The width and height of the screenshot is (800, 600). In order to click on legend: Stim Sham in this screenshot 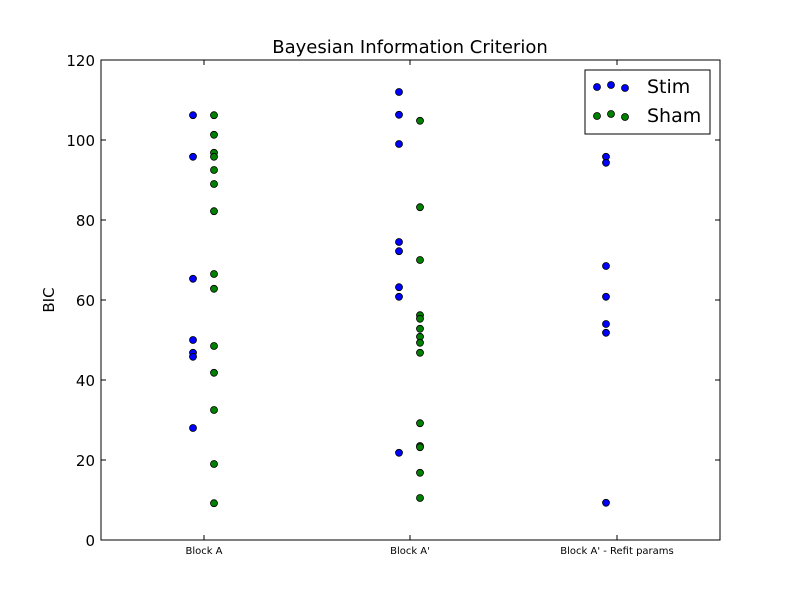, I will do `click(647, 102)`.